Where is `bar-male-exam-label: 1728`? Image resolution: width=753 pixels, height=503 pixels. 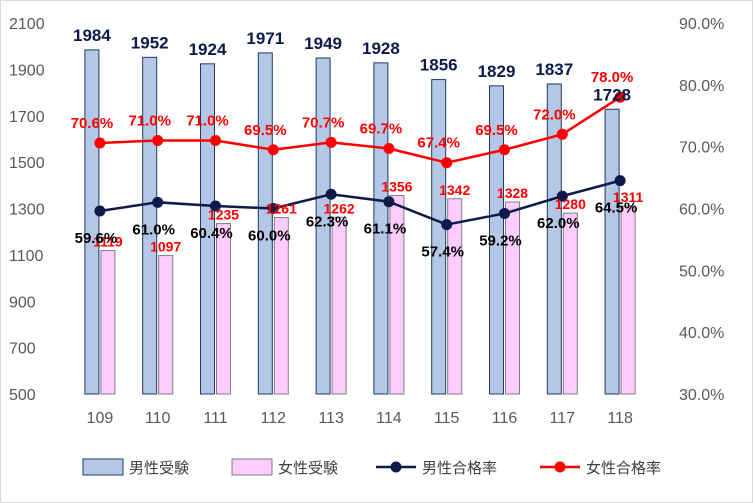 bar-male-exam-label: 1728 is located at coordinates (612, 94).